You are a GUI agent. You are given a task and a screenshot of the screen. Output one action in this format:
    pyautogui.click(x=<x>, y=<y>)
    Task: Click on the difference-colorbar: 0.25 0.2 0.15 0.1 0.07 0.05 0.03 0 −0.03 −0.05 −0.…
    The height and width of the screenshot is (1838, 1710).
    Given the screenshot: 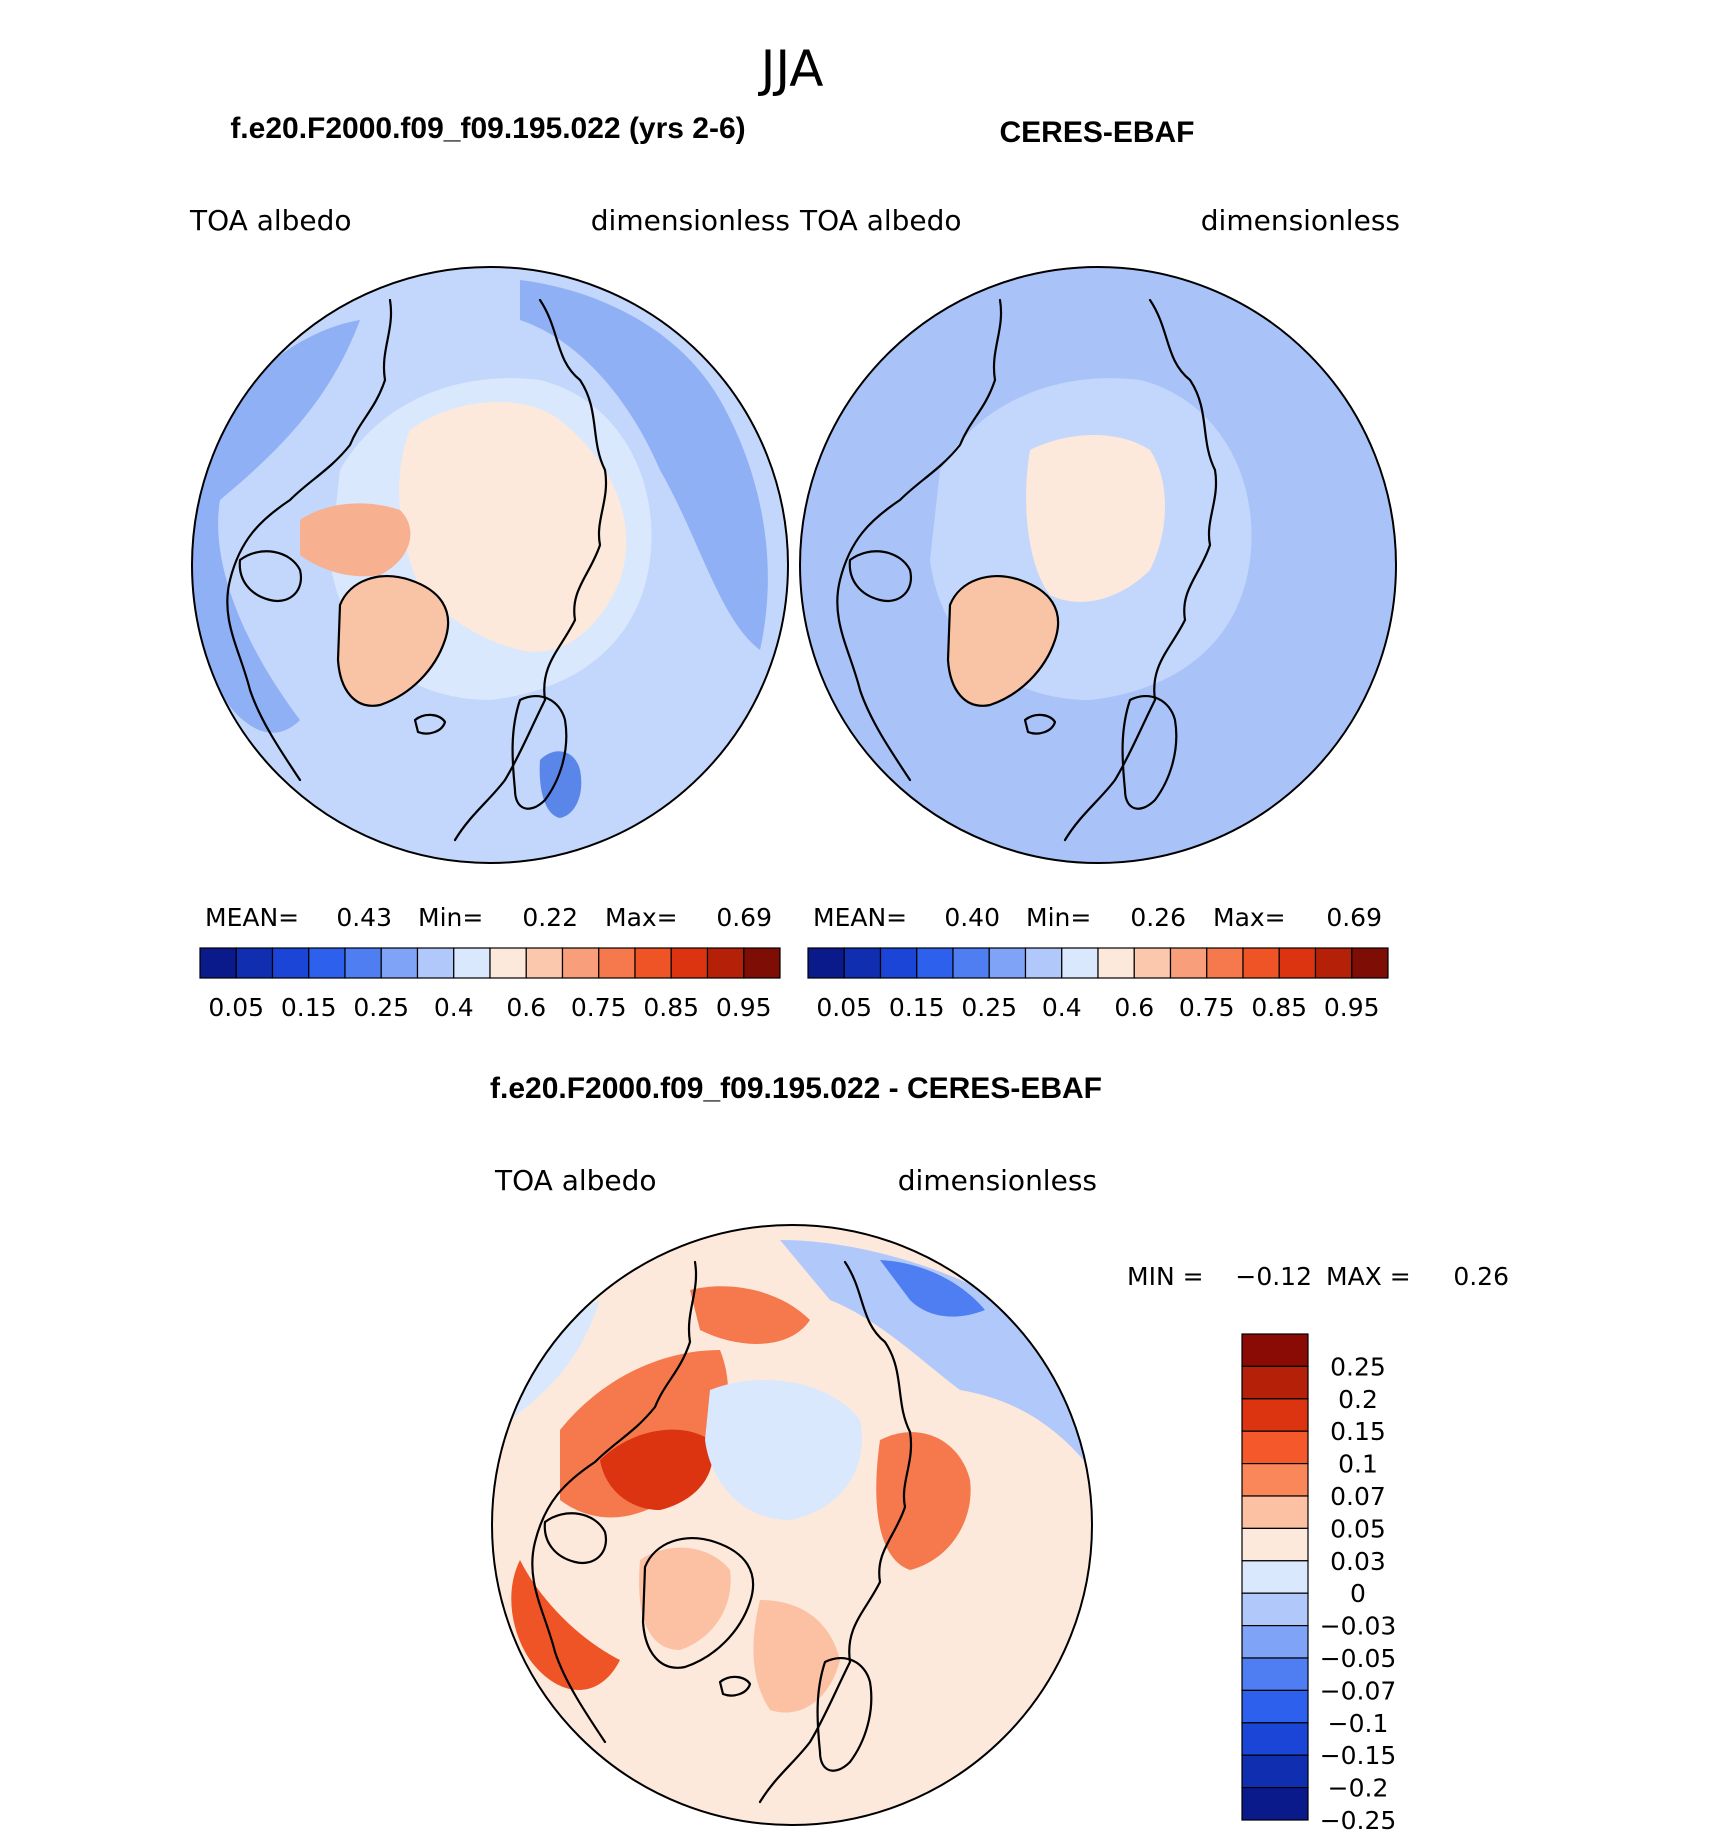 What is the action you would take?
    pyautogui.click(x=1319, y=1584)
    